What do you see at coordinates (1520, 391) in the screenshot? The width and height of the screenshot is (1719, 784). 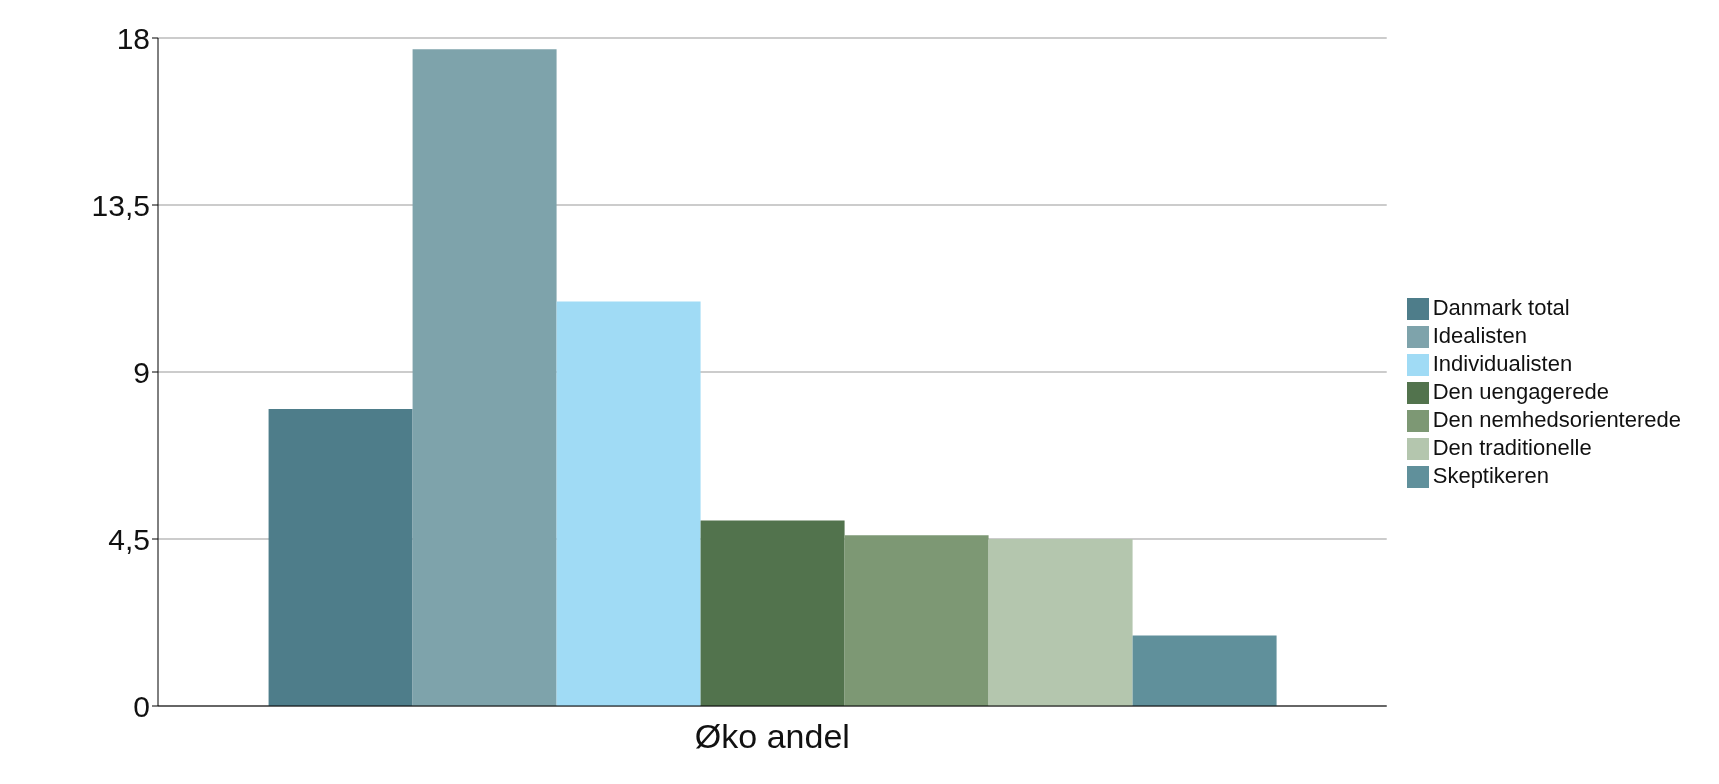 I see `legend-label: Den uengagerede` at bounding box center [1520, 391].